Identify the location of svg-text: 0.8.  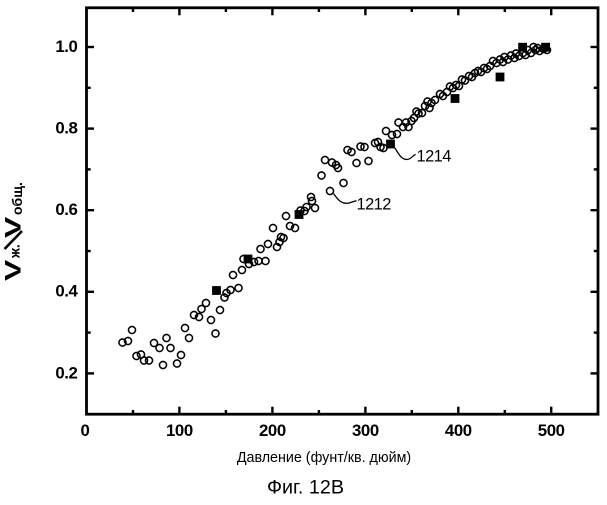
(66, 128).